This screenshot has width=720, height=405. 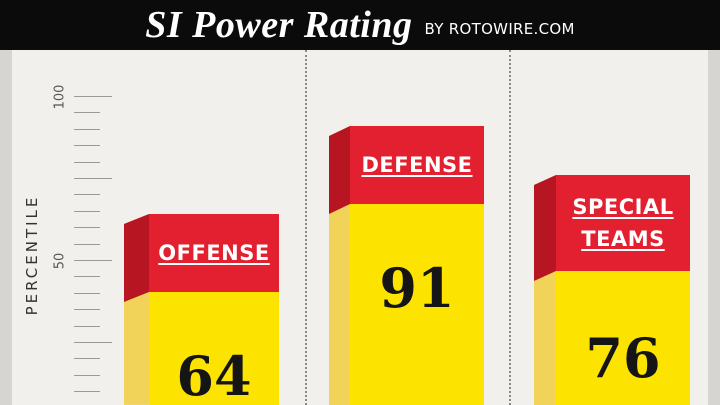 I want to click on y-tick-label: 100, so click(x=60, y=97).